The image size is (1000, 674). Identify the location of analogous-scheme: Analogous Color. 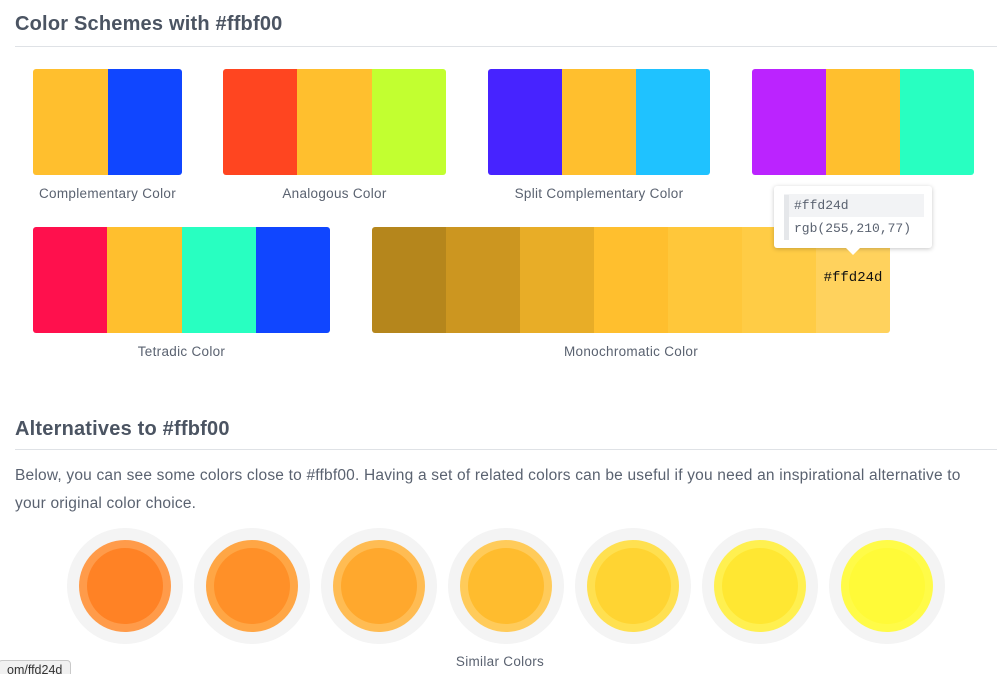
(334, 135).